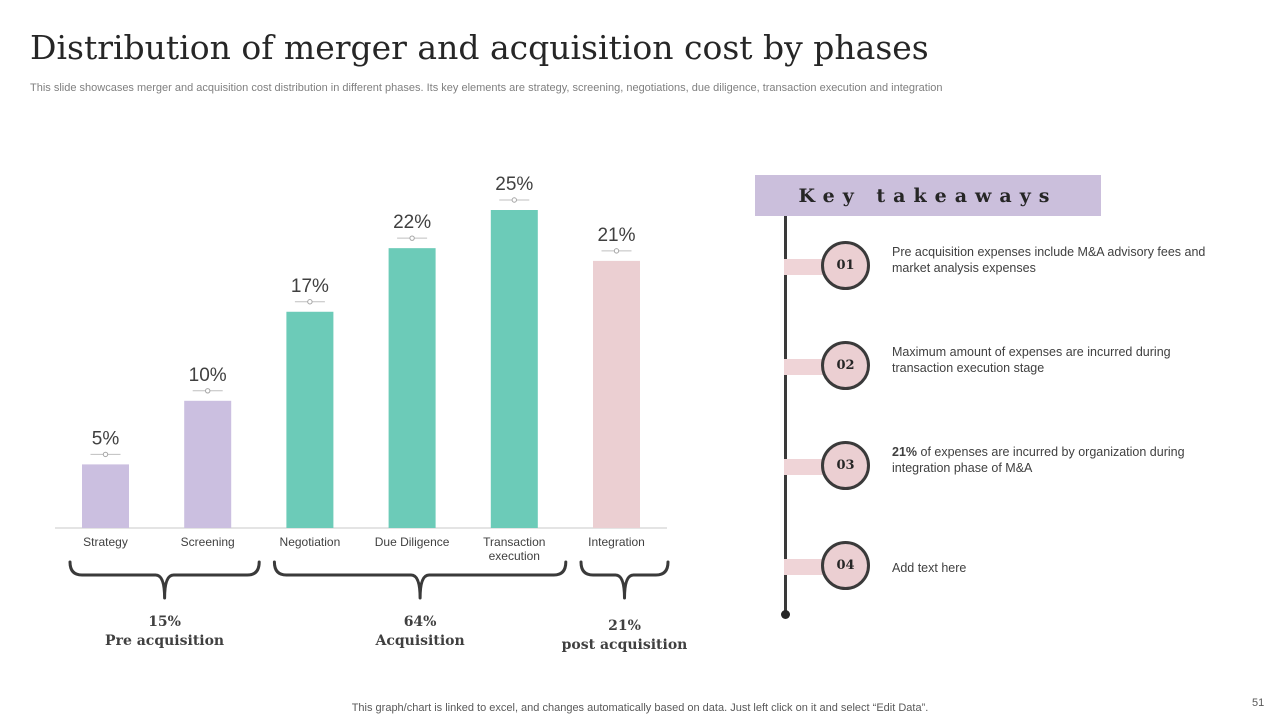 This screenshot has height=720, width=1280. I want to click on takeaway-number: 02, so click(845, 365).